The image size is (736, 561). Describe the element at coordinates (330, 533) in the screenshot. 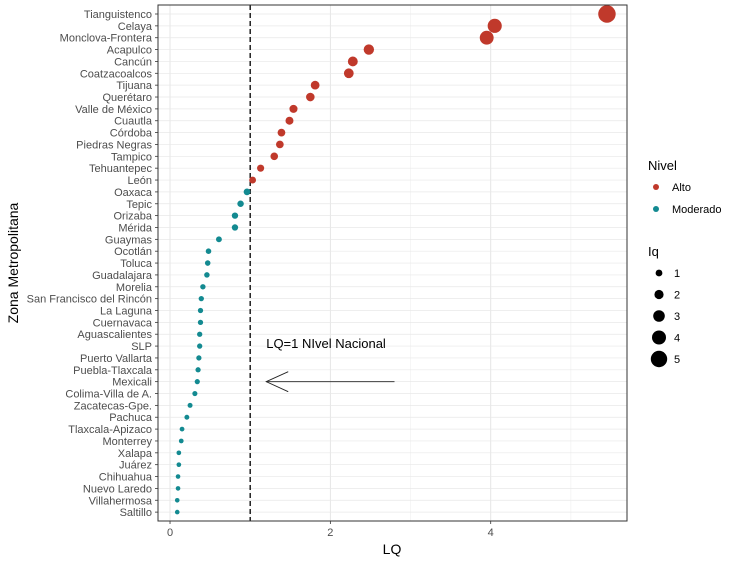

I see `x-tick-label: 2` at that location.